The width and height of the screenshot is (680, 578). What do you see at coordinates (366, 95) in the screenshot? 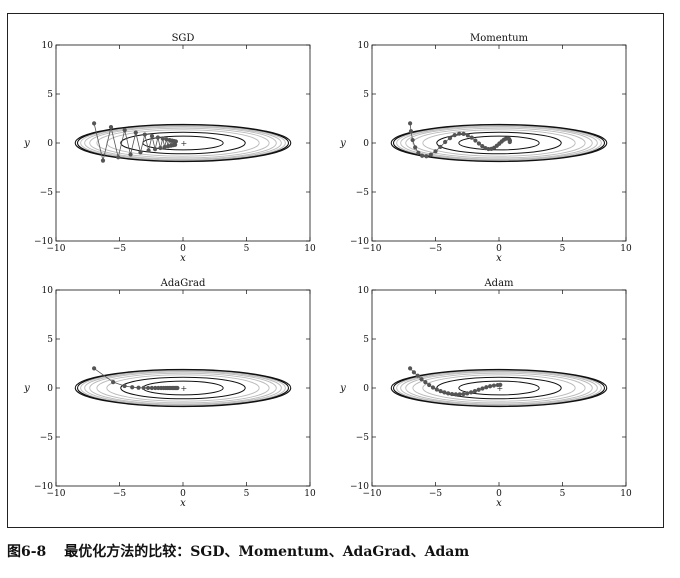
I see `y-tick-label: 5` at bounding box center [366, 95].